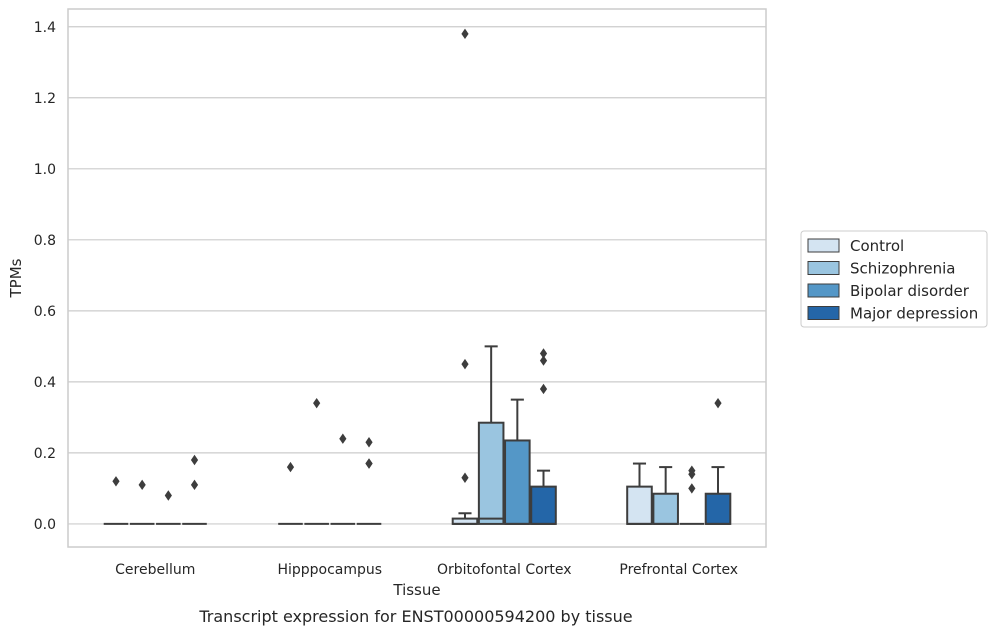 The image size is (997, 634). I want to click on legend-label: Schizophrenia, so click(902, 269).